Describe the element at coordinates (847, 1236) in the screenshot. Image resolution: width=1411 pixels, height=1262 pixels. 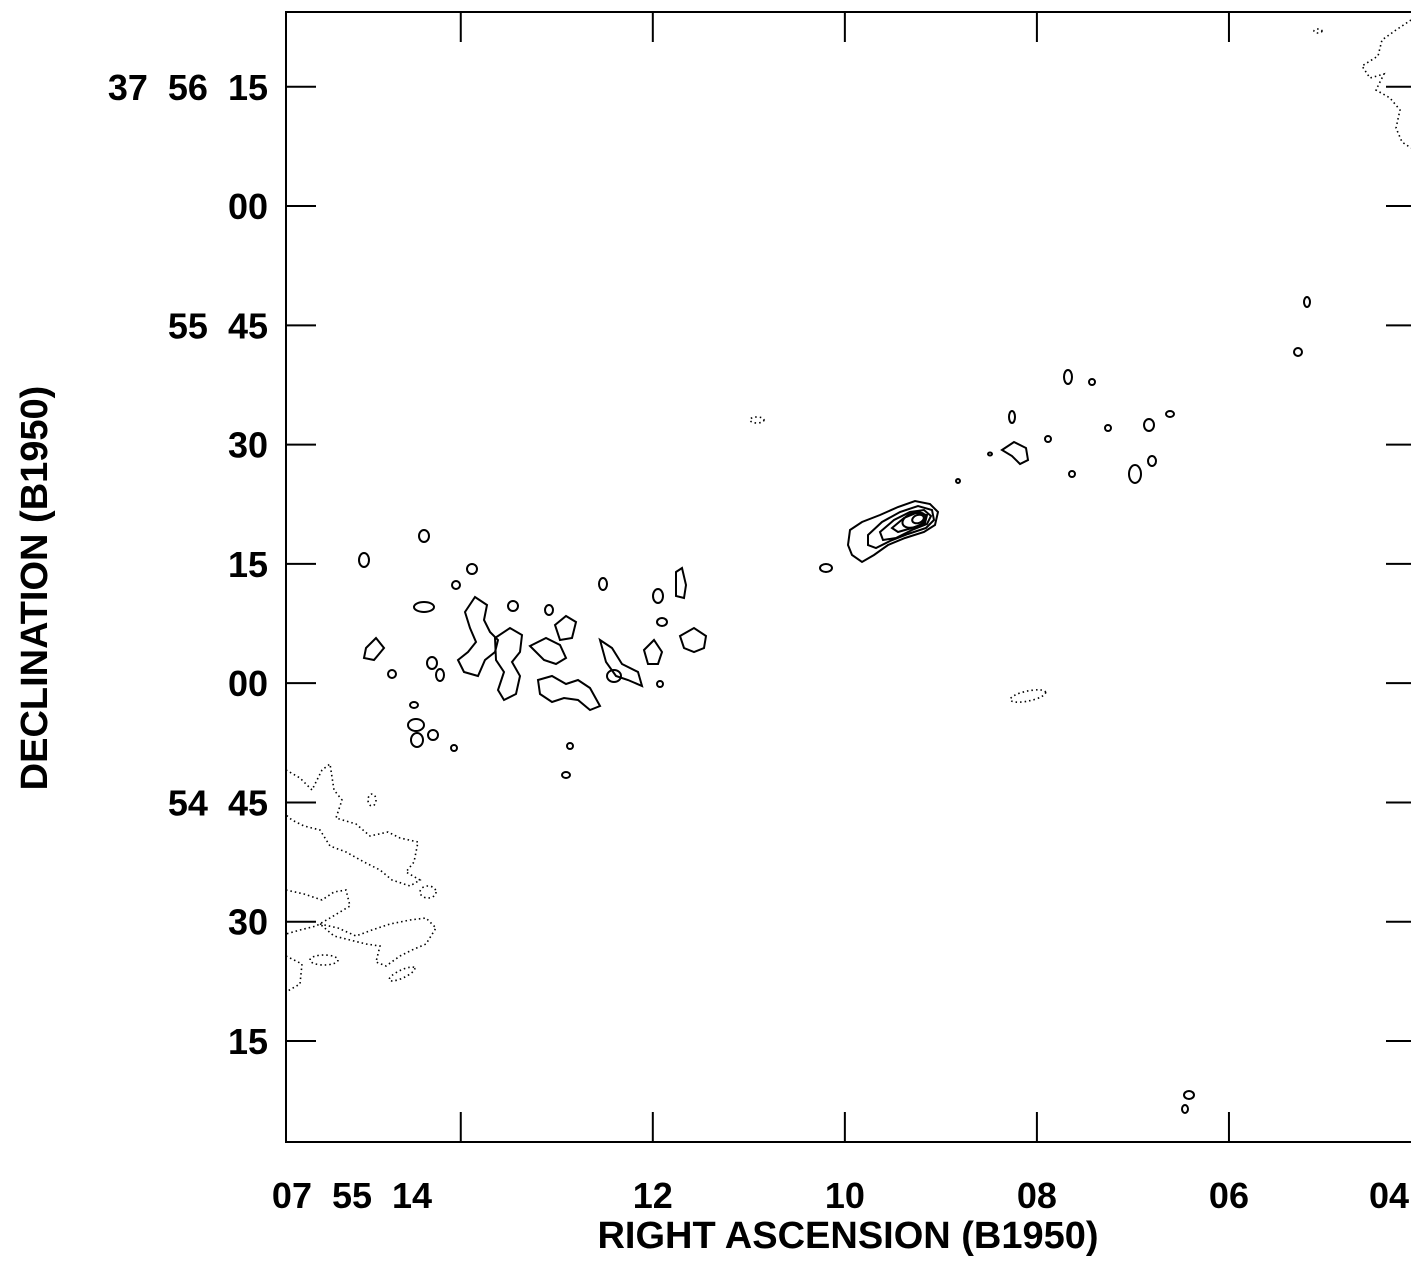
I see `x-axis-title: RIGHT ASCENSION (B1950)` at that location.